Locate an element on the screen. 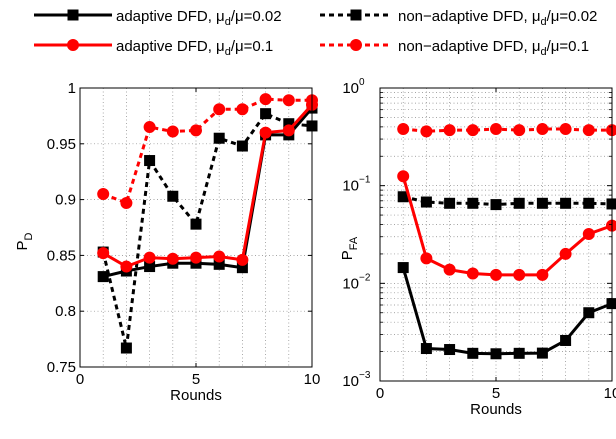 This screenshot has width=616, height=439. y-tick-exponent: −1 is located at coordinates (365, 180).